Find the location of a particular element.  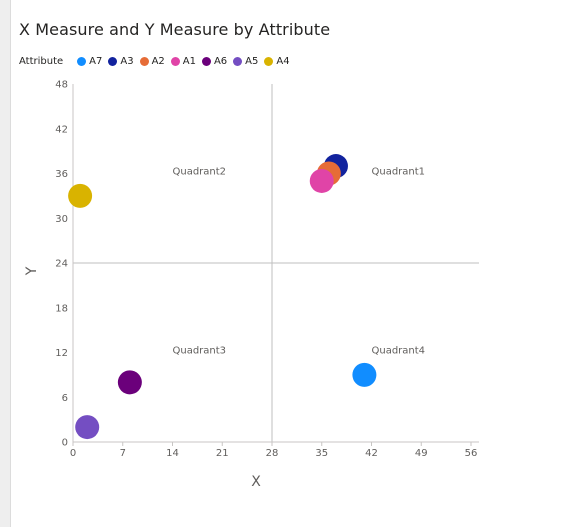

x-tick-label: 21 is located at coordinates (222, 453).